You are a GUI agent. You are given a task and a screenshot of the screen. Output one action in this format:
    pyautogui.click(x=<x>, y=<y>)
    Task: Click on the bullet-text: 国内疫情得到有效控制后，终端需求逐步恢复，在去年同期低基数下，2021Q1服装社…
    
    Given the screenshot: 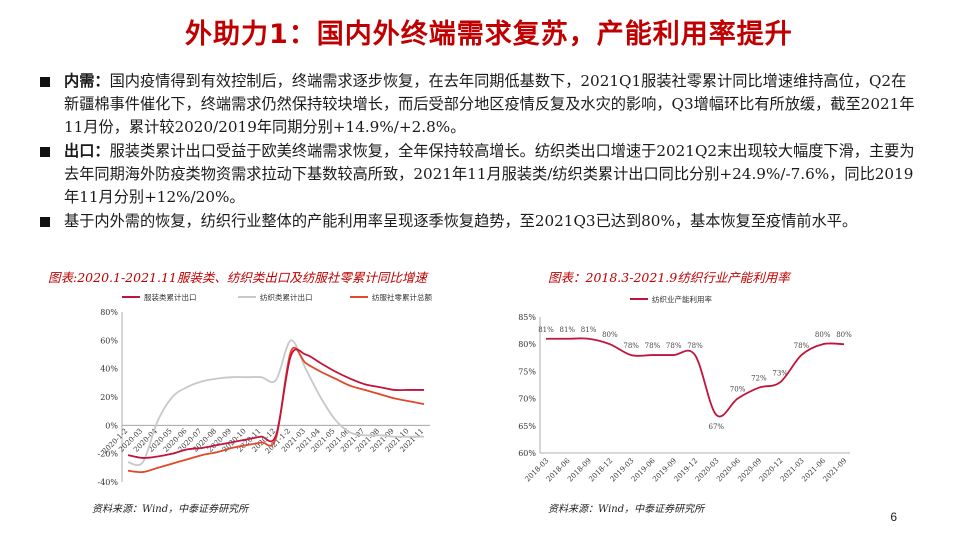 What is the action you would take?
    pyautogui.click(x=489, y=104)
    